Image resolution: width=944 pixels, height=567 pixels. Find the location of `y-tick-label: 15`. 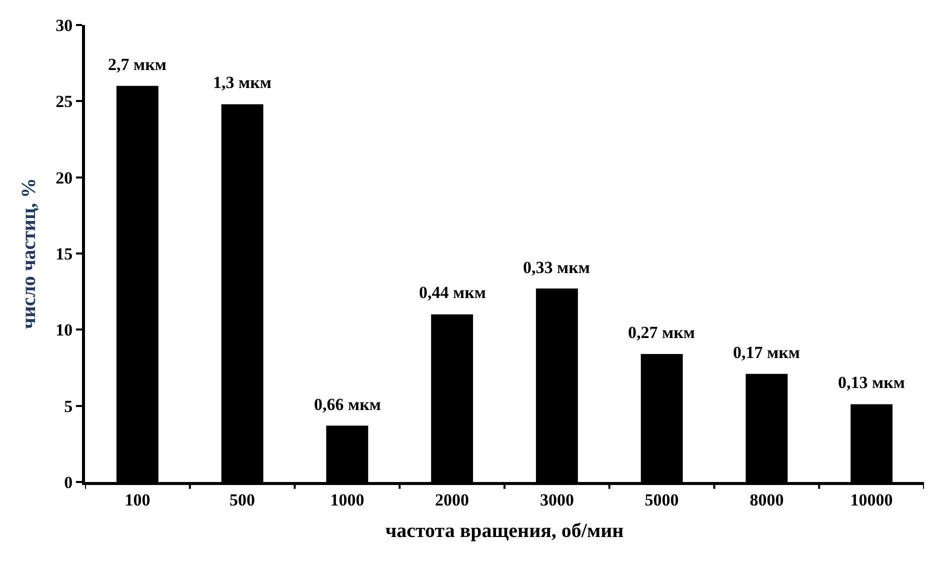

y-tick-label: 15 is located at coordinates (64, 254).